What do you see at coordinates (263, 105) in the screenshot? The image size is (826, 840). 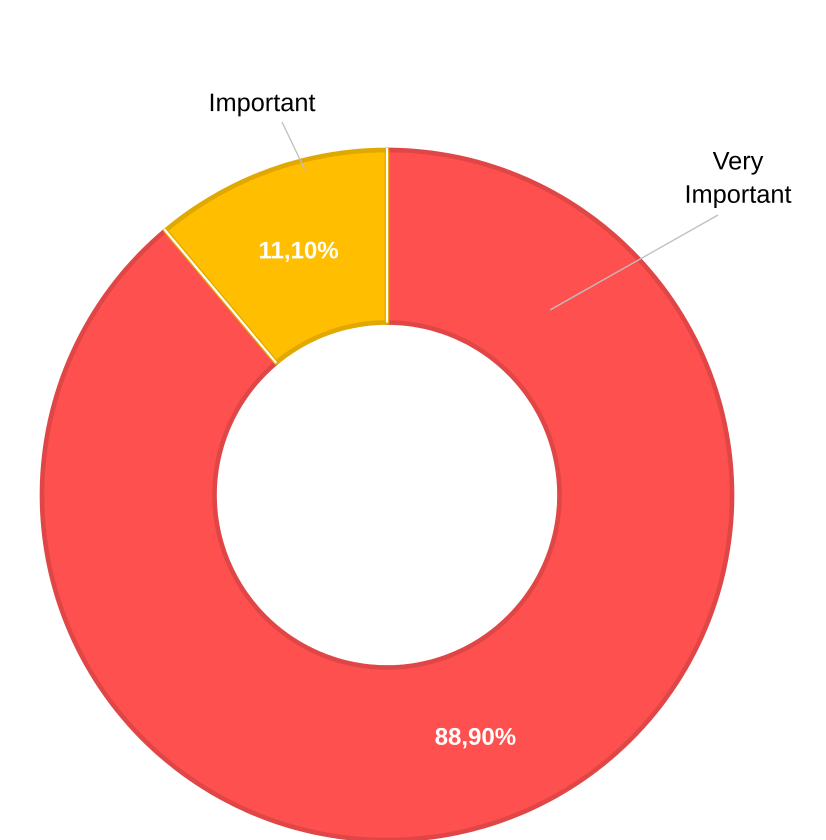 I see `slice-label: Important` at bounding box center [263, 105].